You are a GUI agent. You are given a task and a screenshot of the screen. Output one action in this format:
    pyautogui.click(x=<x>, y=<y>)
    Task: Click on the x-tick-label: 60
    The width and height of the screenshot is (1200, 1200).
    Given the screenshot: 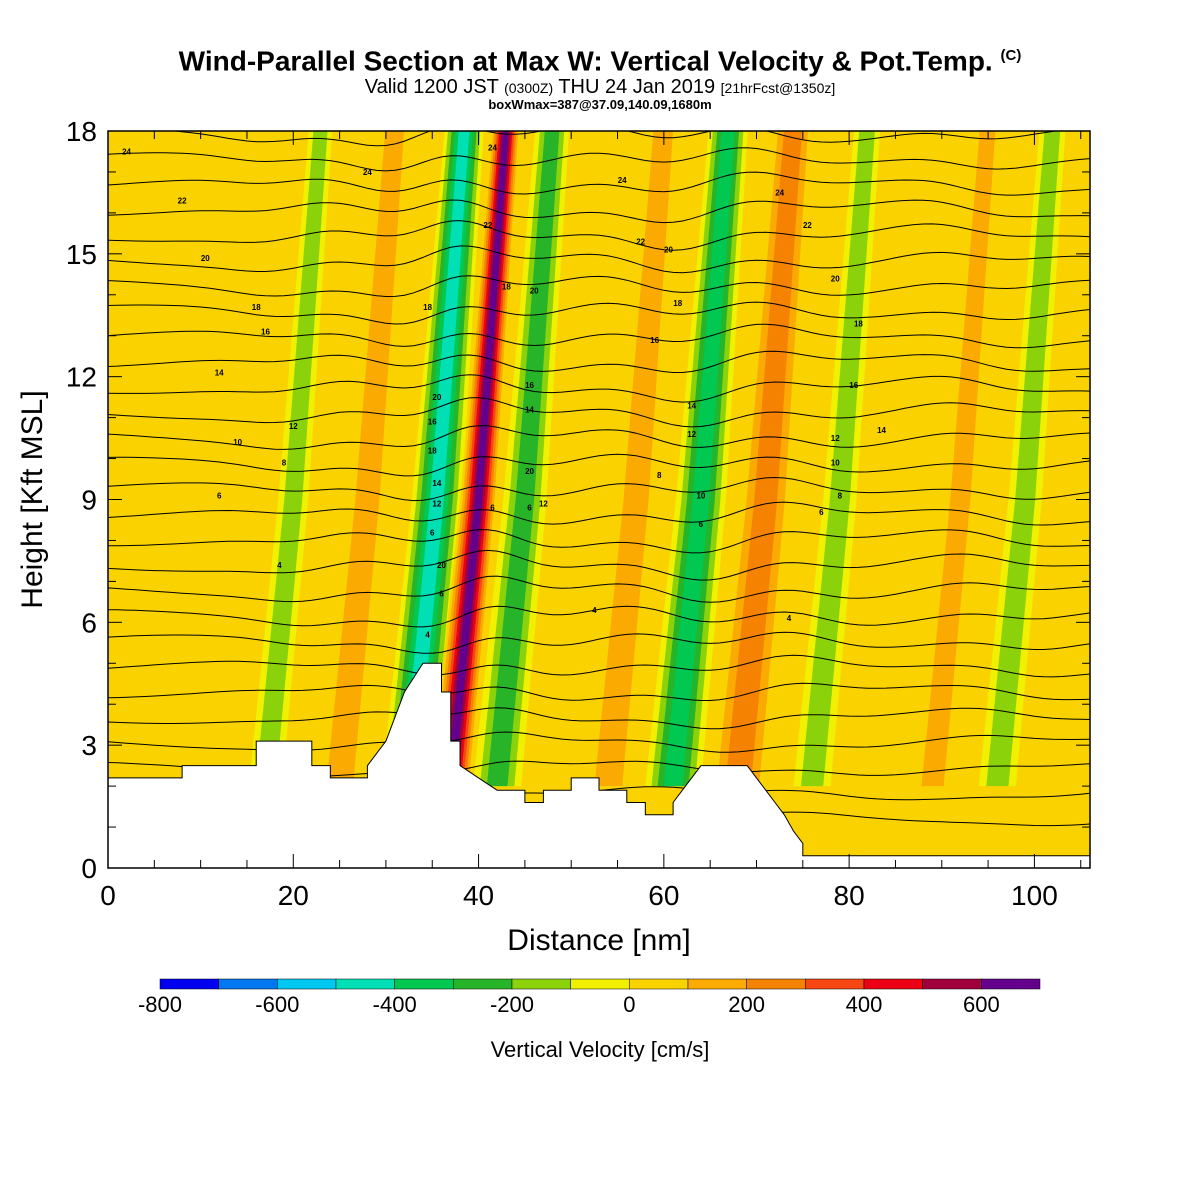 What is the action you would take?
    pyautogui.click(x=663, y=895)
    